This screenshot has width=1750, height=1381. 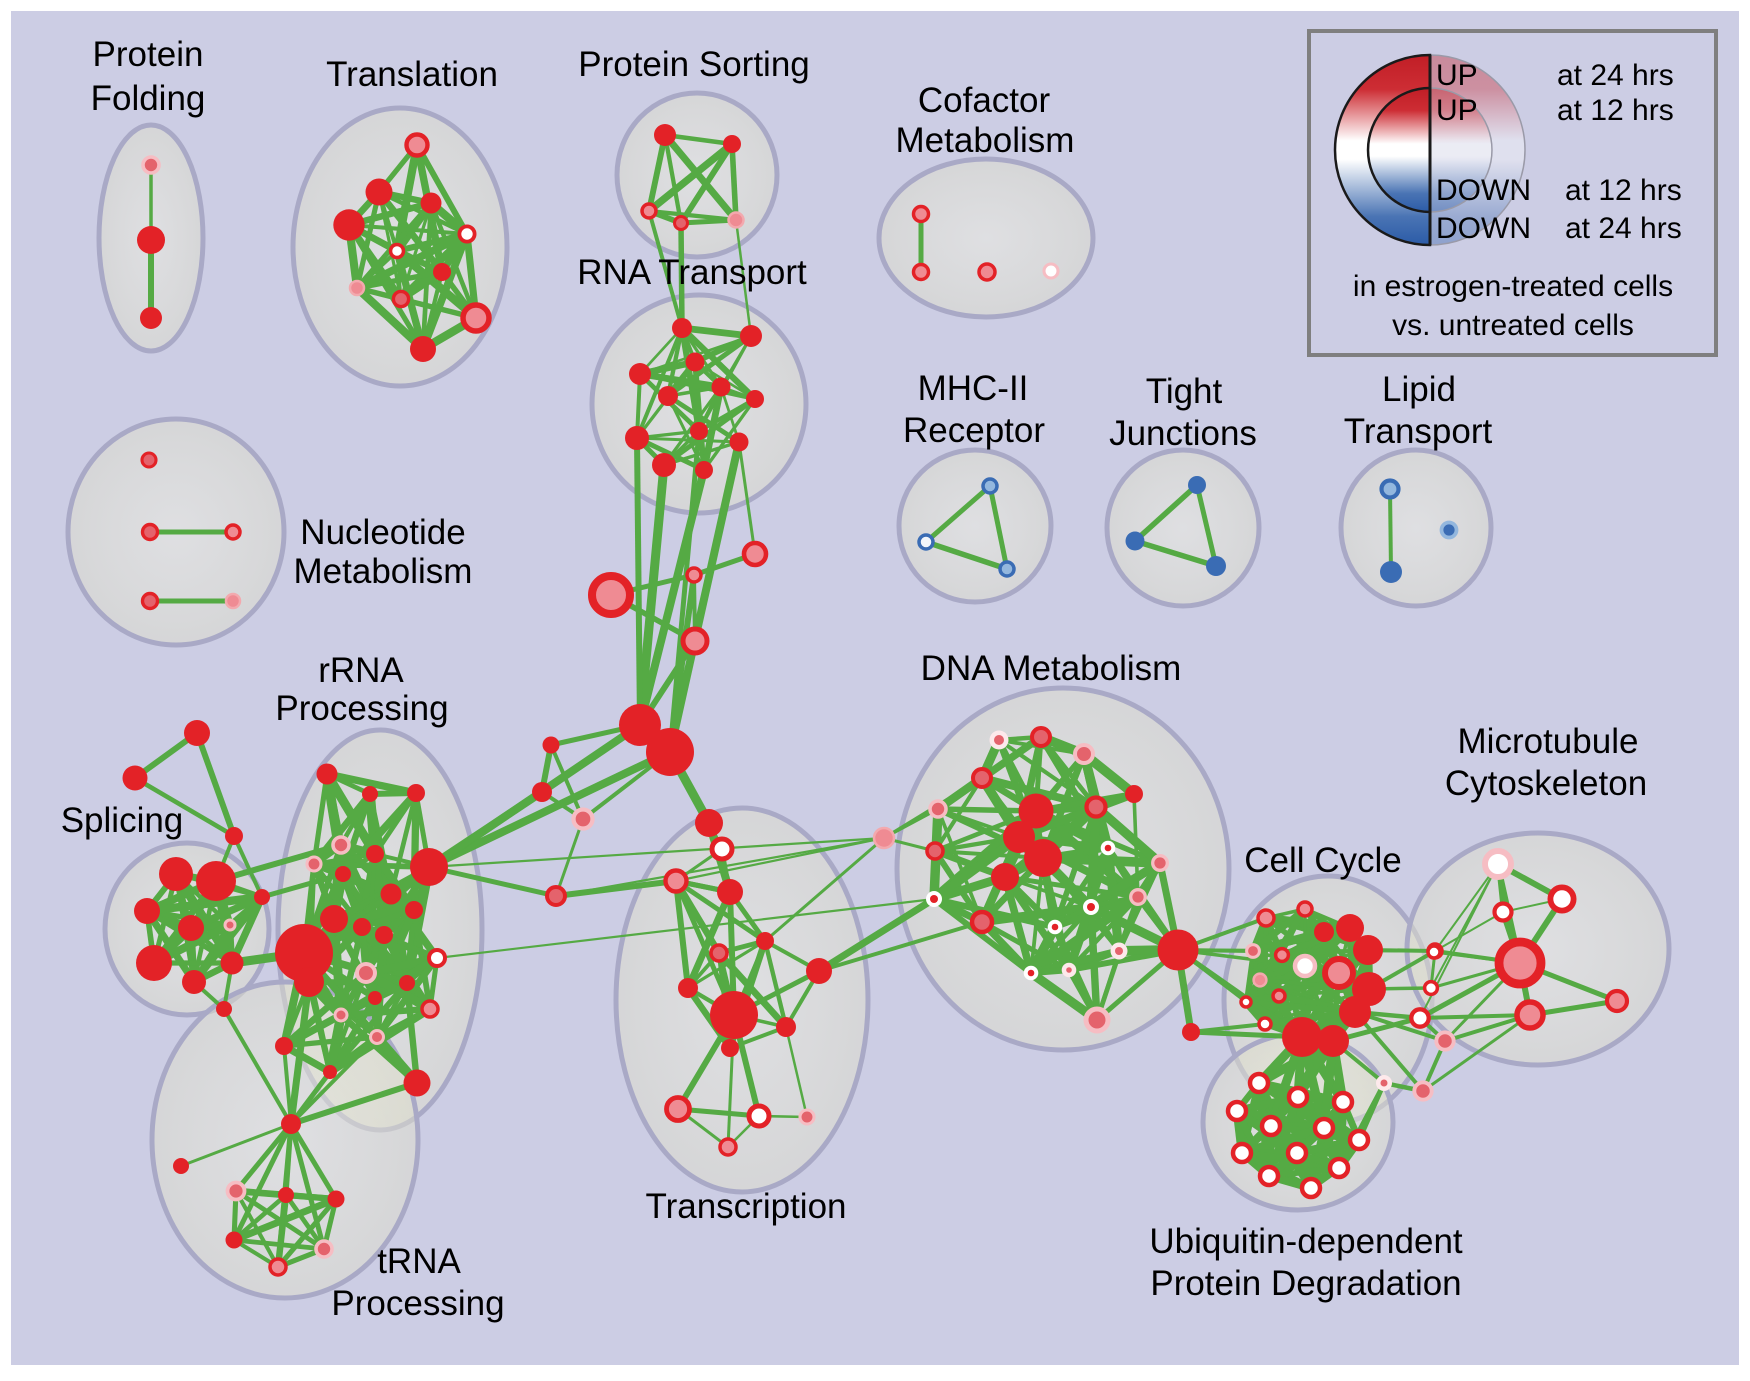 I want to click on svg-text: Folding, so click(x=148, y=98).